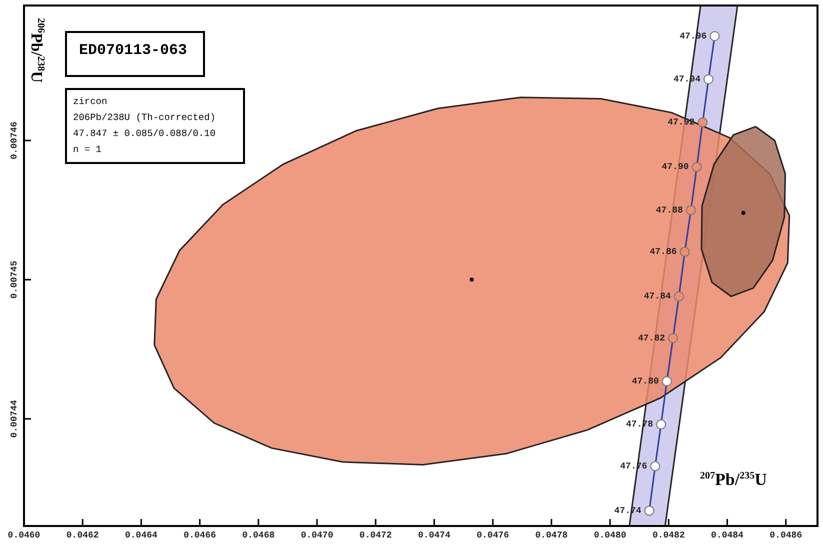 This screenshot has width=823, height=546. What do you see at coordinates (82, 535) in the screenshot?
I see `x-tick-label: 0.0462` at bounding box center [82, 535].